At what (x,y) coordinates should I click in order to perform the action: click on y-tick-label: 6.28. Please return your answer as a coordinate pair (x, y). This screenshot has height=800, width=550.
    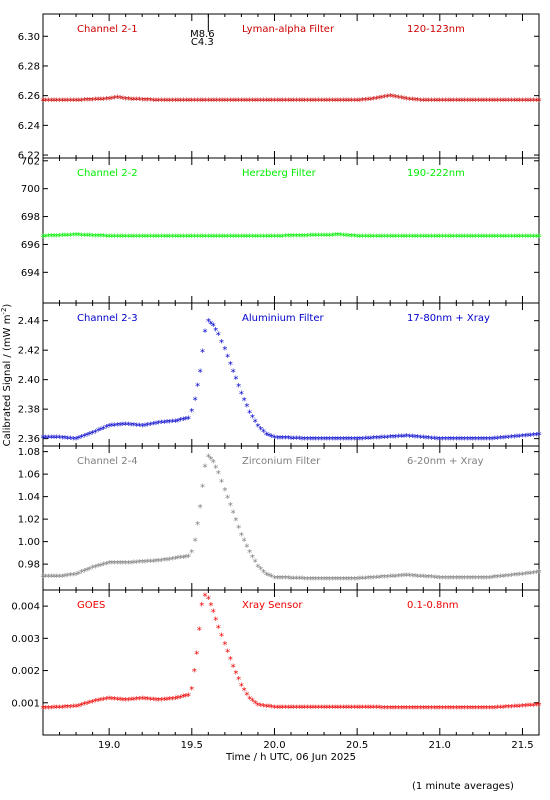
    Looking at the image, I should click on (29, 66).